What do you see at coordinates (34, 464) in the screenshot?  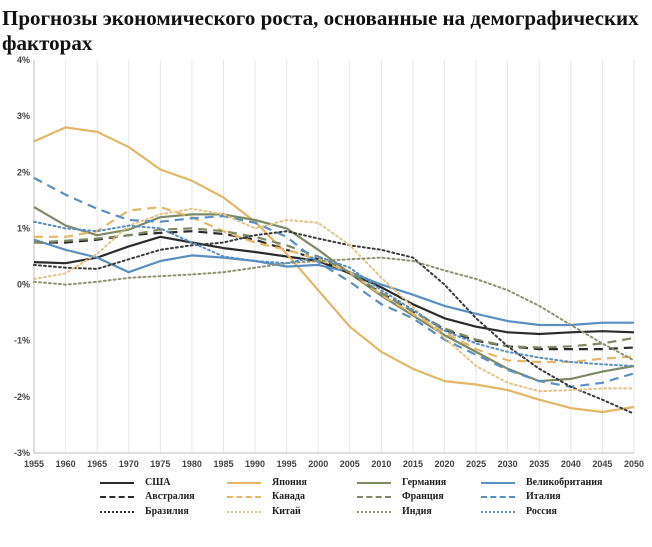 I see `x-tick-label: 1955` at bounding box center [34, 464].